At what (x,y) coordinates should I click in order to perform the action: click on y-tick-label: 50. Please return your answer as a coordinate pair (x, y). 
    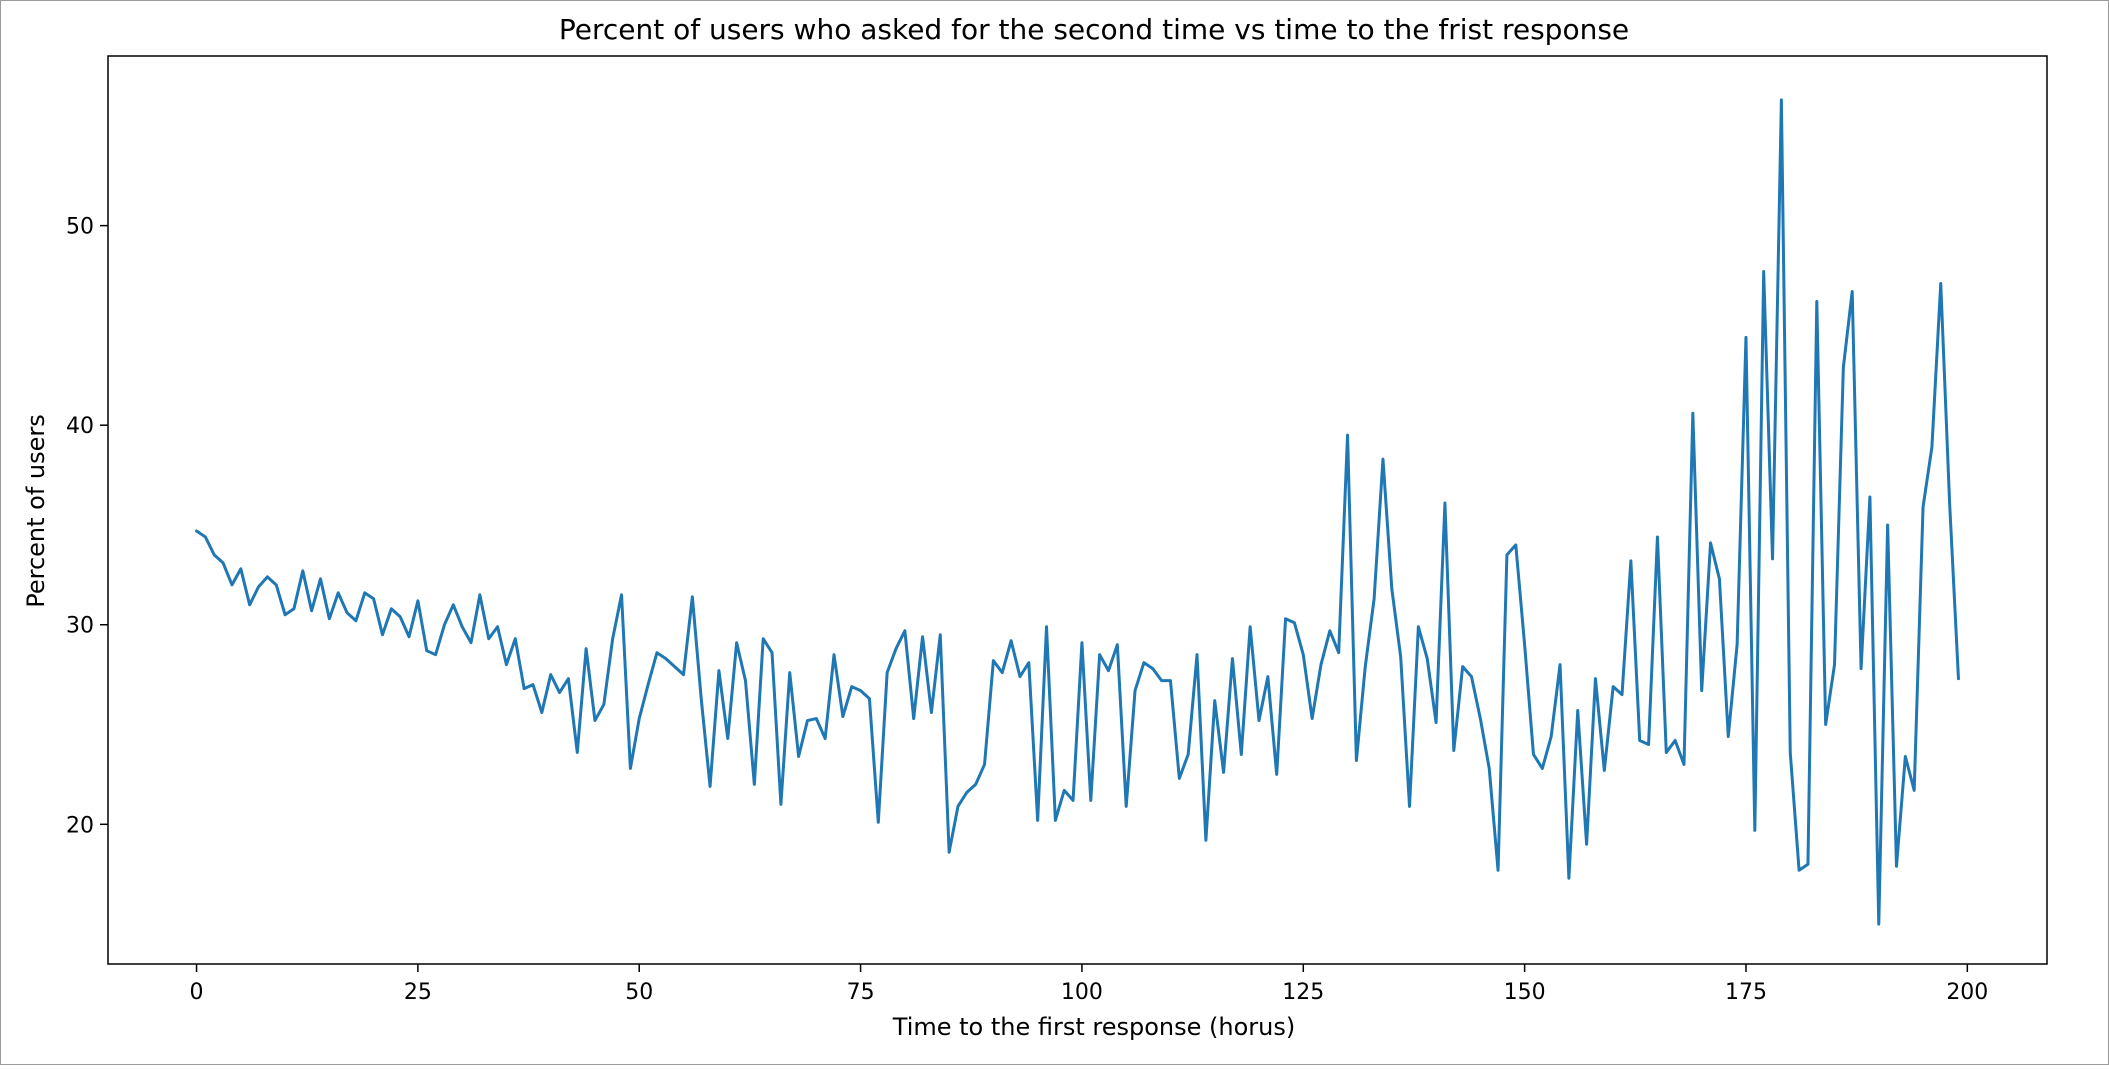
    Looking at the image, I should click on (80, 227).